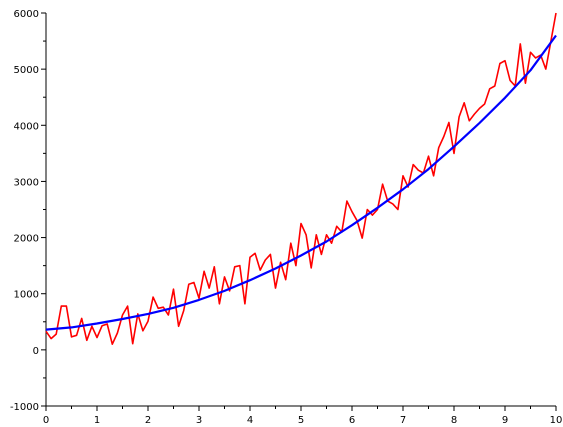 Image resolution: width=563 pixels, height=427 pixels. I want to click on x-tick-label: 10, so click(556, 420).